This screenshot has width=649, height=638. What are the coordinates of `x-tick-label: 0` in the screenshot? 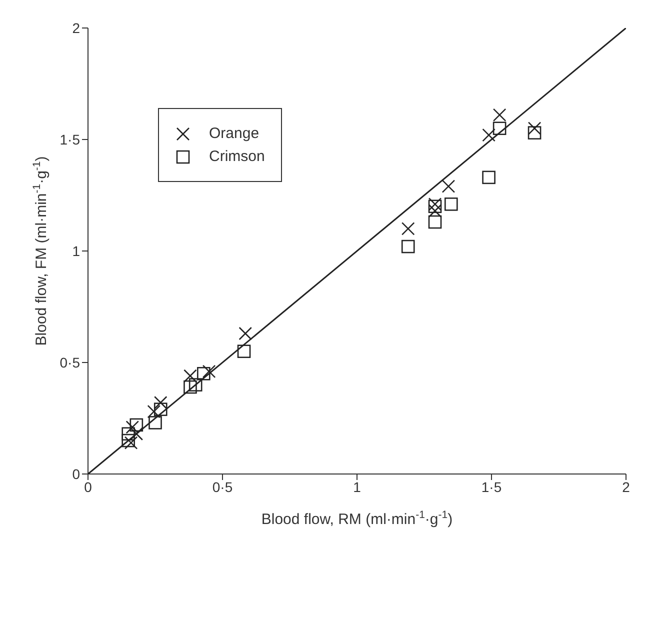 It's located at (88, 486).